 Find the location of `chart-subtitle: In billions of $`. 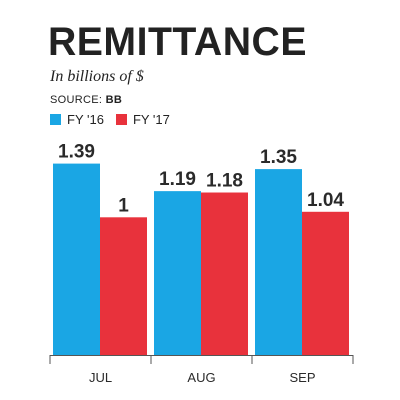

chart-subtitle: In billions of $ is located at coordinates (97, 76).